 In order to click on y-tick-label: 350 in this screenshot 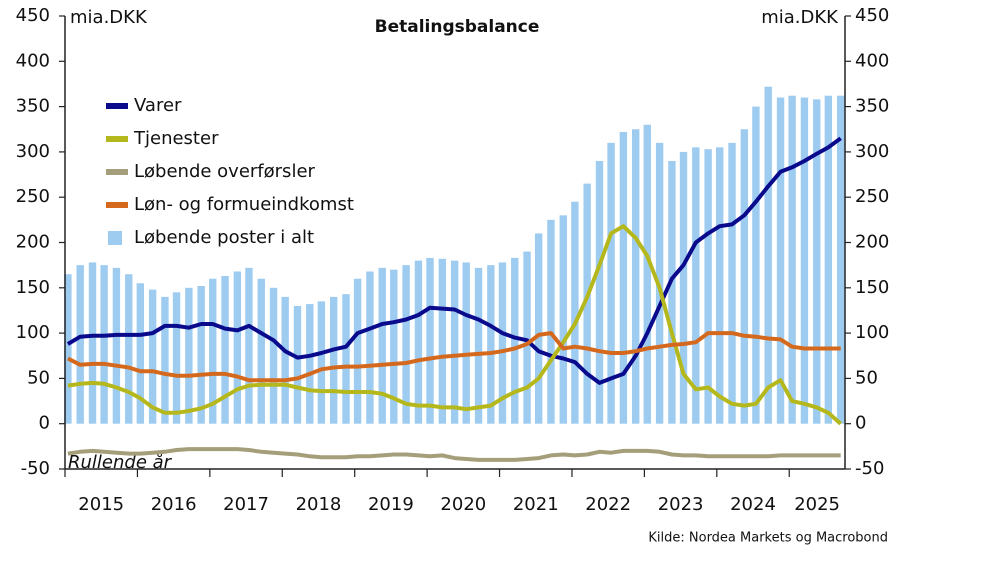, I will do `click(33, 106)`.